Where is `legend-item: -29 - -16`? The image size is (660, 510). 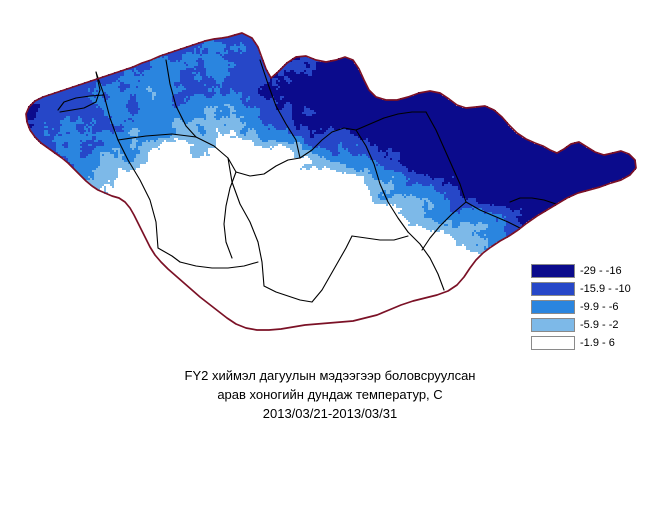 legend-item: -29 - -16 is located at coordinates (591, 271).